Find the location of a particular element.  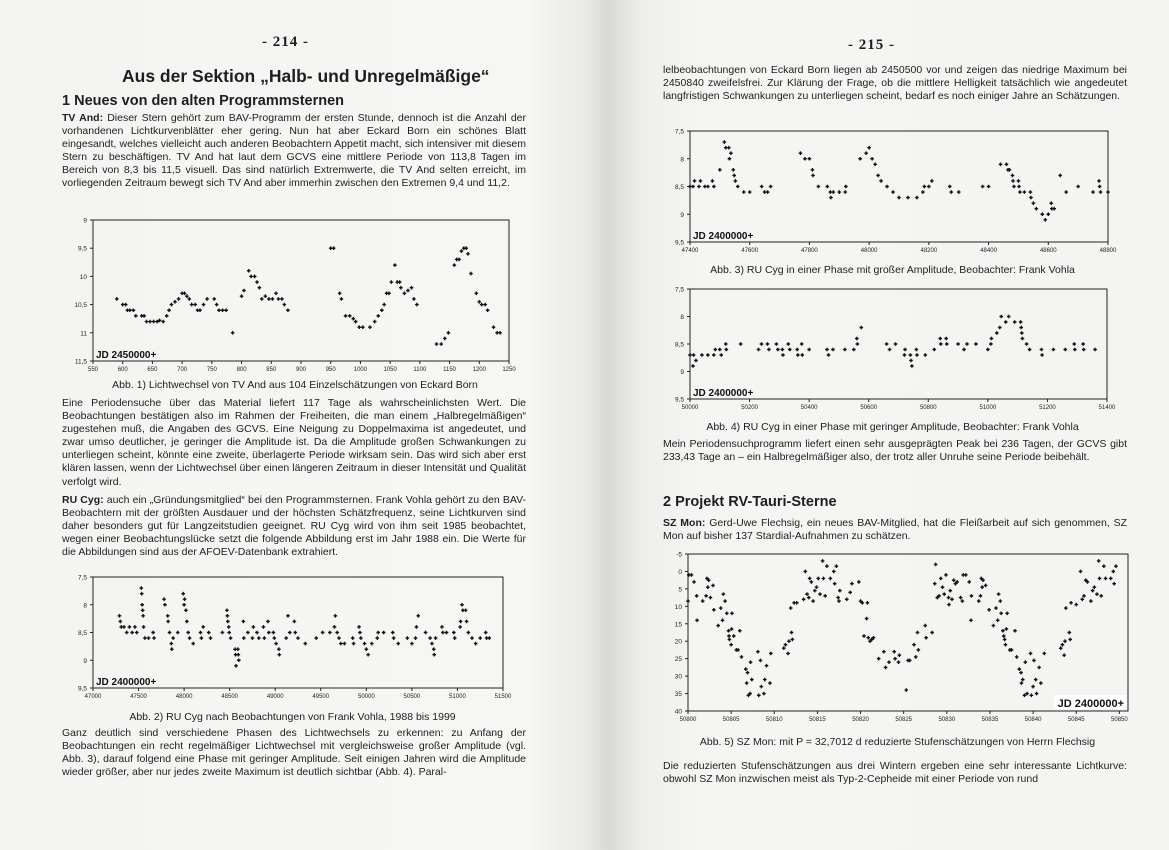

page-number-right: - 215 - is located at coordinates (871, 45).